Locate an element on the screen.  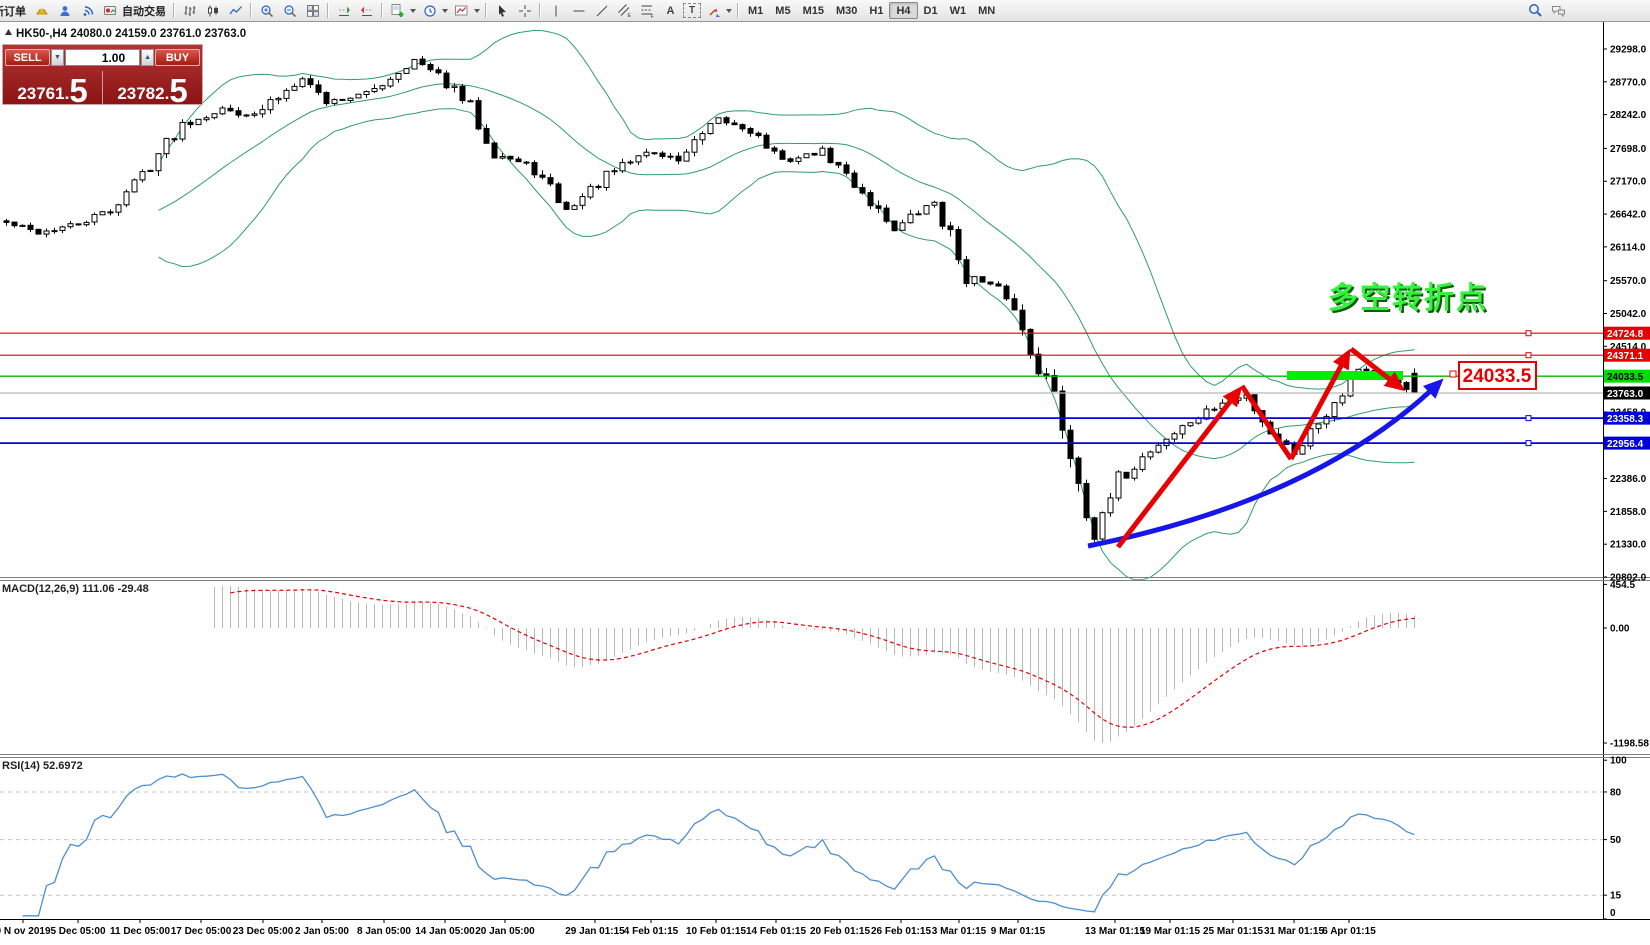
sell-price: 23761. 5 is located at coordinates (52, 88).